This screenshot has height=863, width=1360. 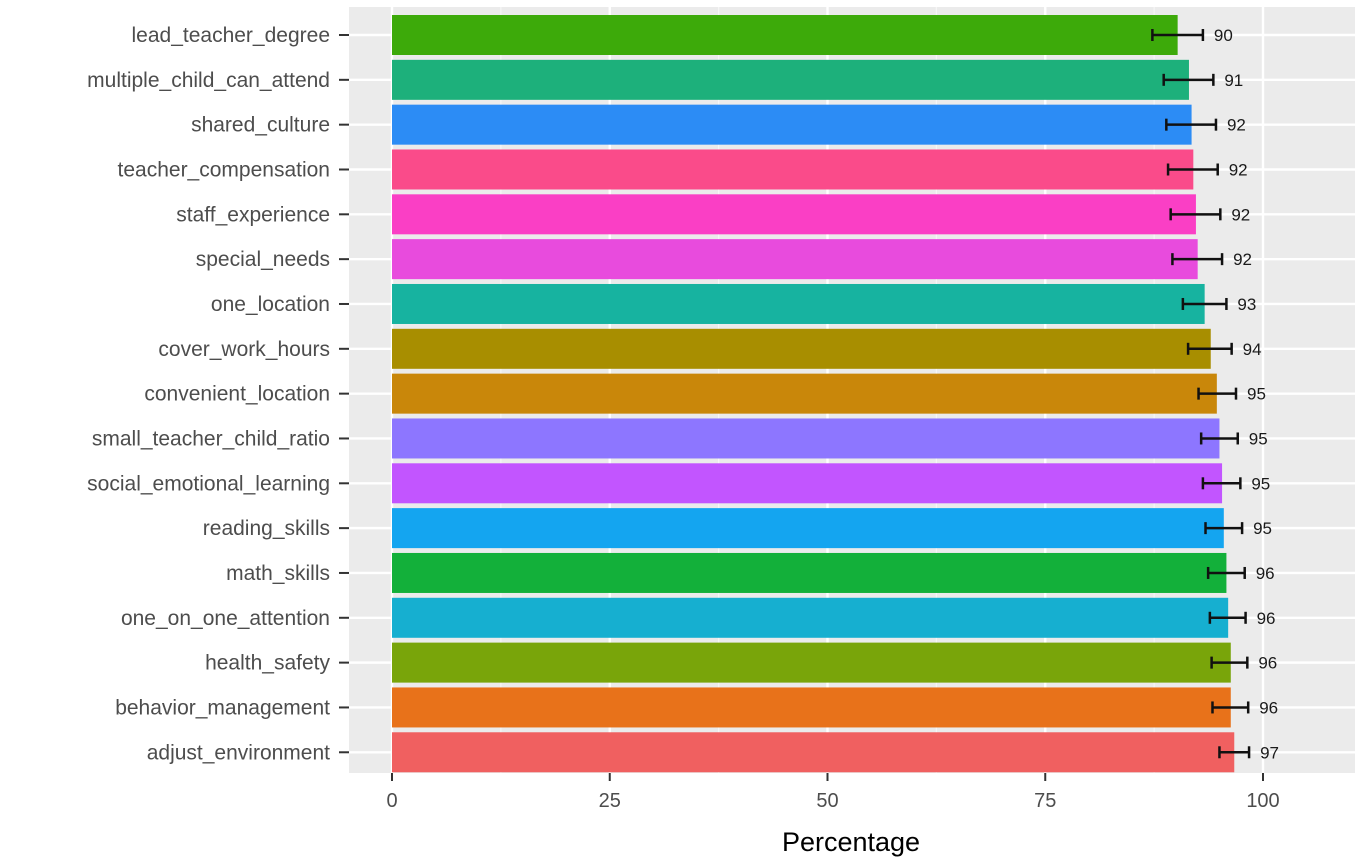 I want to click on bar-behavior-management, so click(x=811, y=707).